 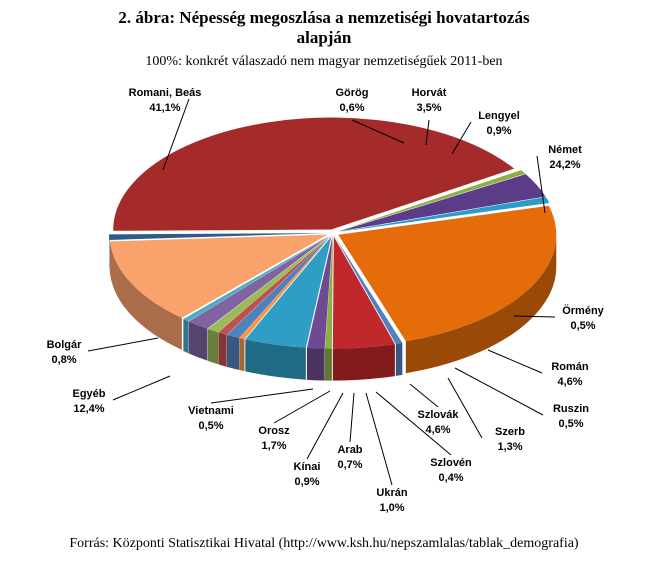 What do you see at coordinates (465, 408) in the screenshot?
I see `leader-line-szerb` at bounding box center [465, 408].